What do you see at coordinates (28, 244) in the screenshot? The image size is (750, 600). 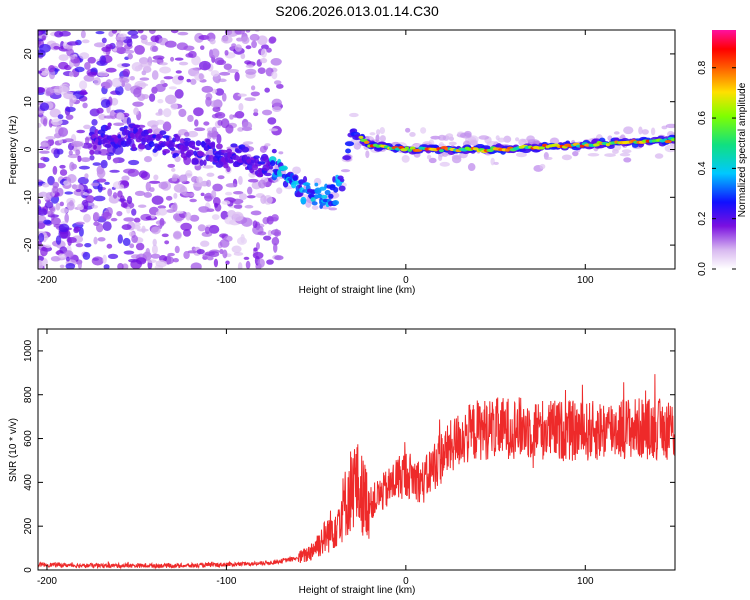 I see `top-y-tick-label: -20` at bounding box center [28, 244].